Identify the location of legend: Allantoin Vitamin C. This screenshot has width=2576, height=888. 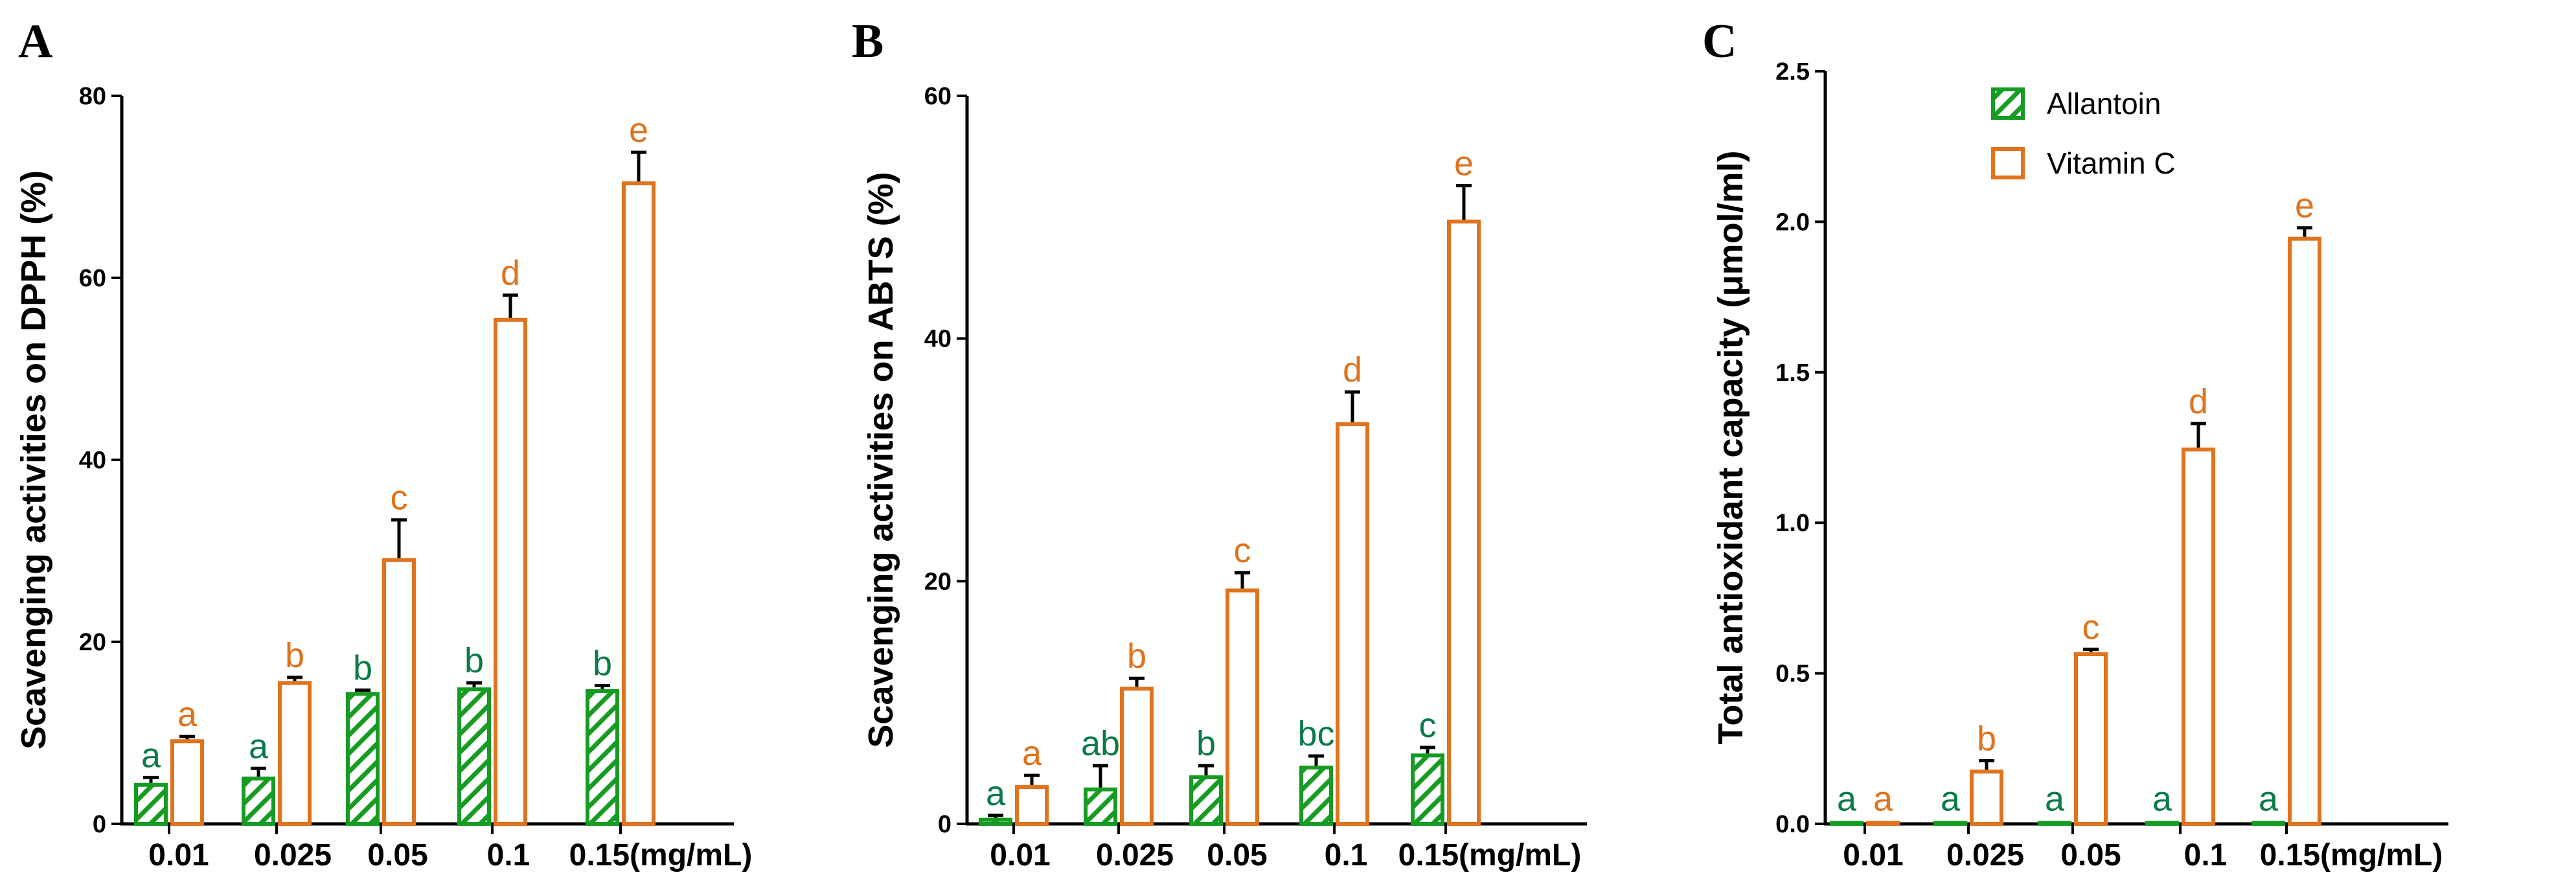
(2084, 133).